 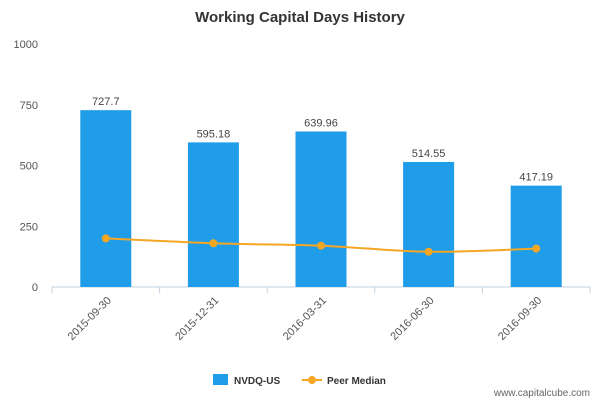 What do you see at coordinates (429, 154) in the screenshot?
I see `bar-data-label: 514.55` at bounding box center [429, 154].